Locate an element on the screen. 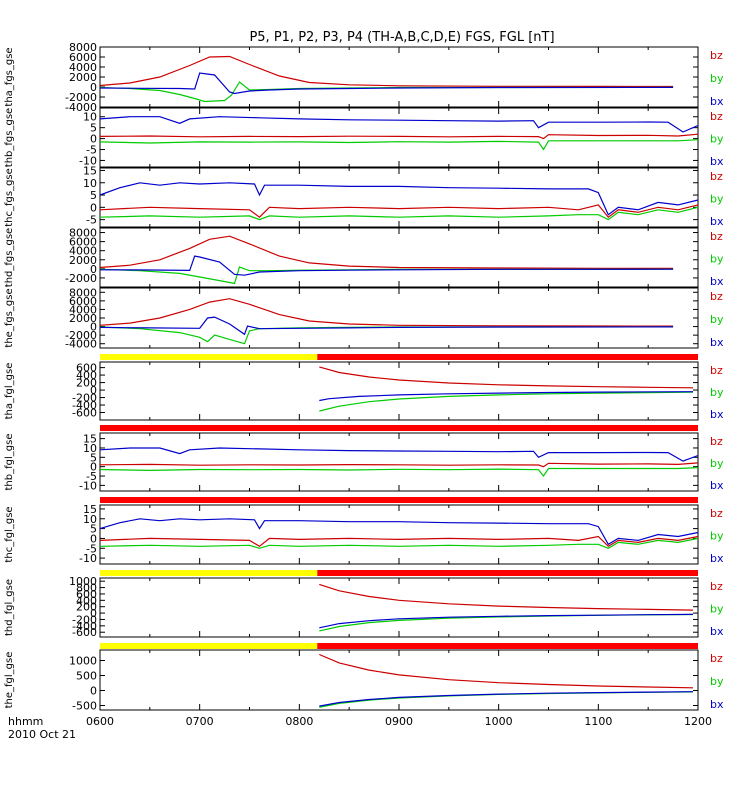  x-tick-label: 1000 is located at coordinates (499, 721).